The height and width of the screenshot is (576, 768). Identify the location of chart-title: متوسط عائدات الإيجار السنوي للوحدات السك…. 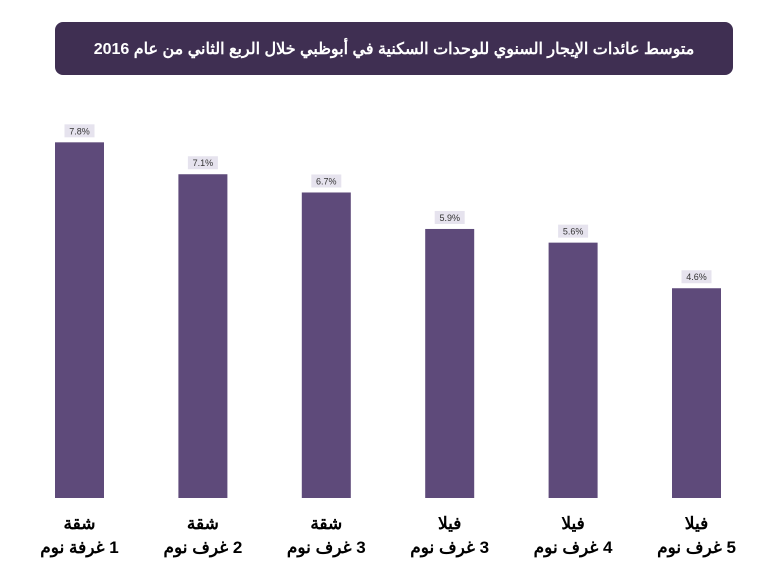
(394, 49).